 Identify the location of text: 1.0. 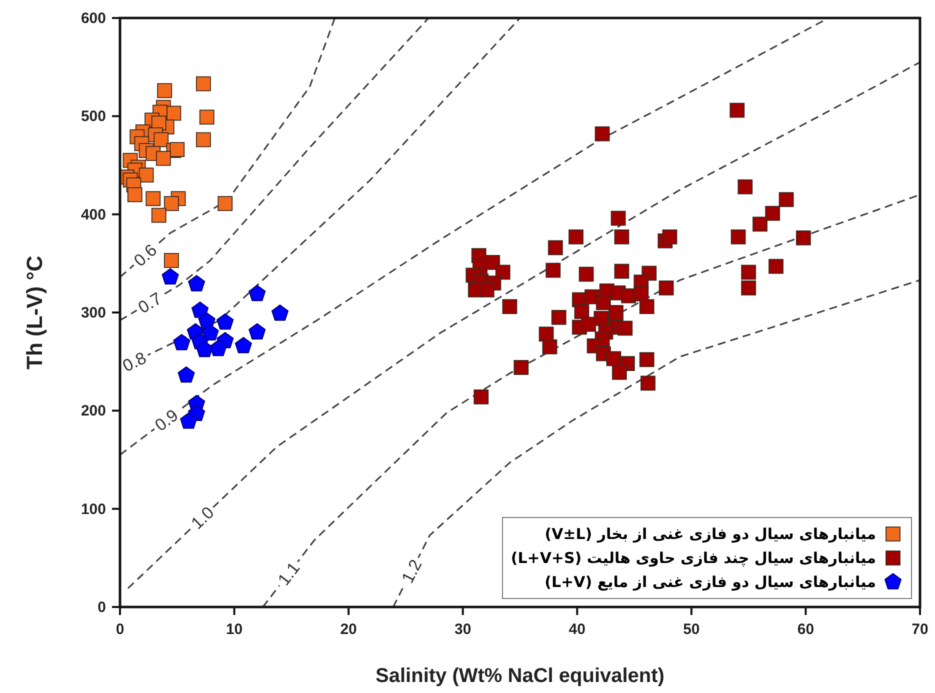
(203, 518).